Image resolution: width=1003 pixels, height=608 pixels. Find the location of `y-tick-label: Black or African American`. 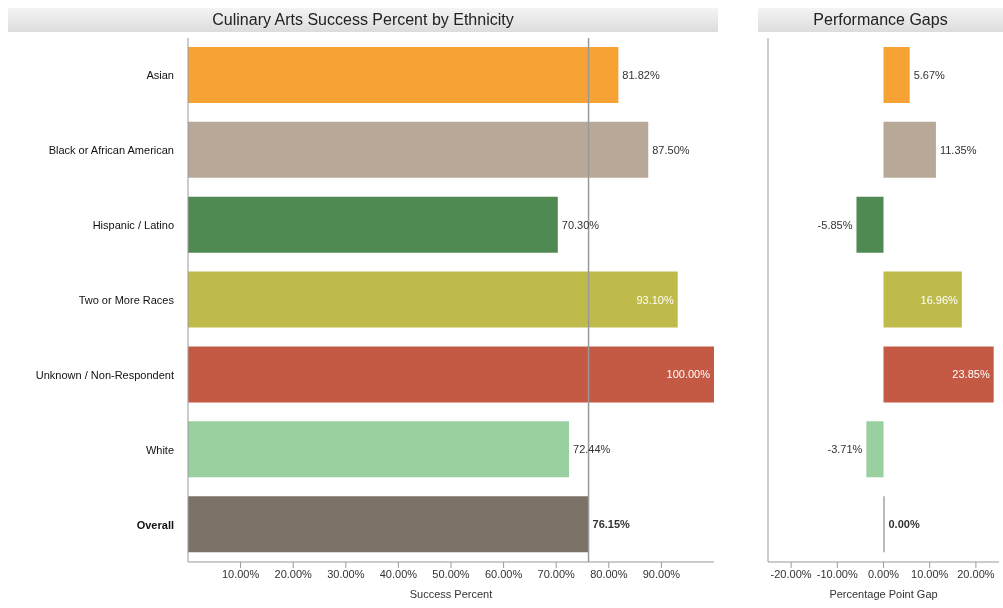

y-tick-label: Black or African American is located at coordinates (111, 150).